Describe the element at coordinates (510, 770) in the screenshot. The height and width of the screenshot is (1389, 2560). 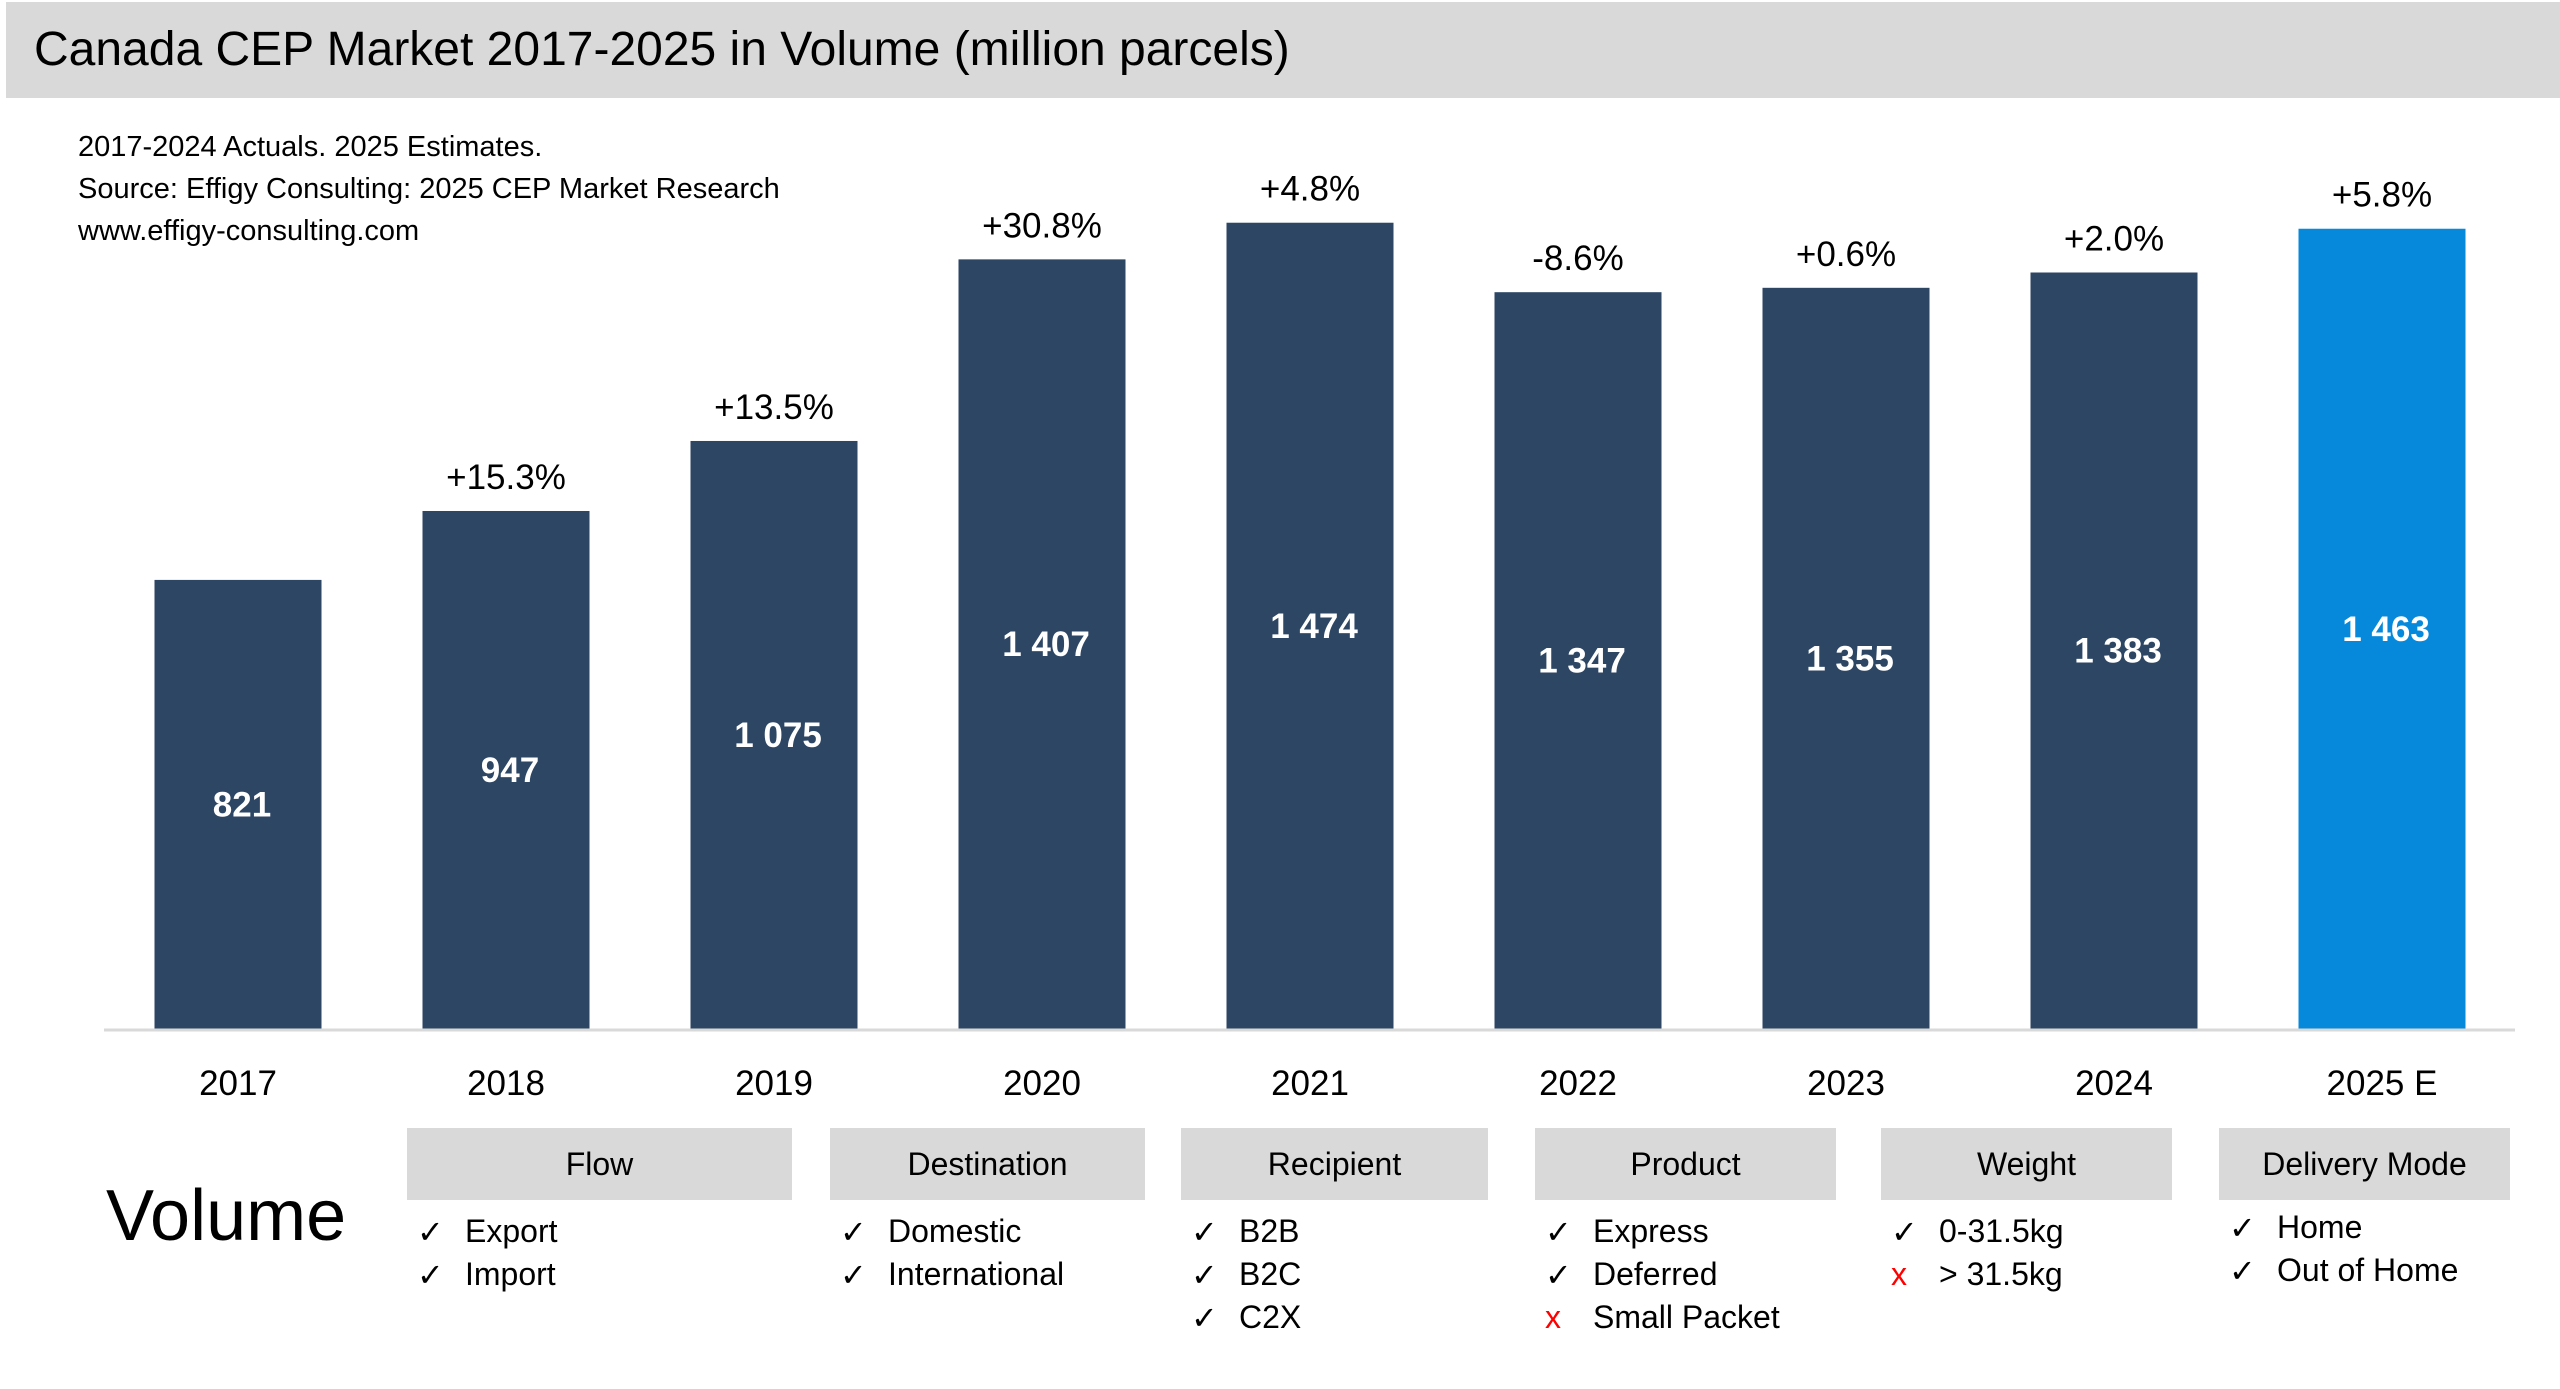
I see `value-label: 947` at that location.